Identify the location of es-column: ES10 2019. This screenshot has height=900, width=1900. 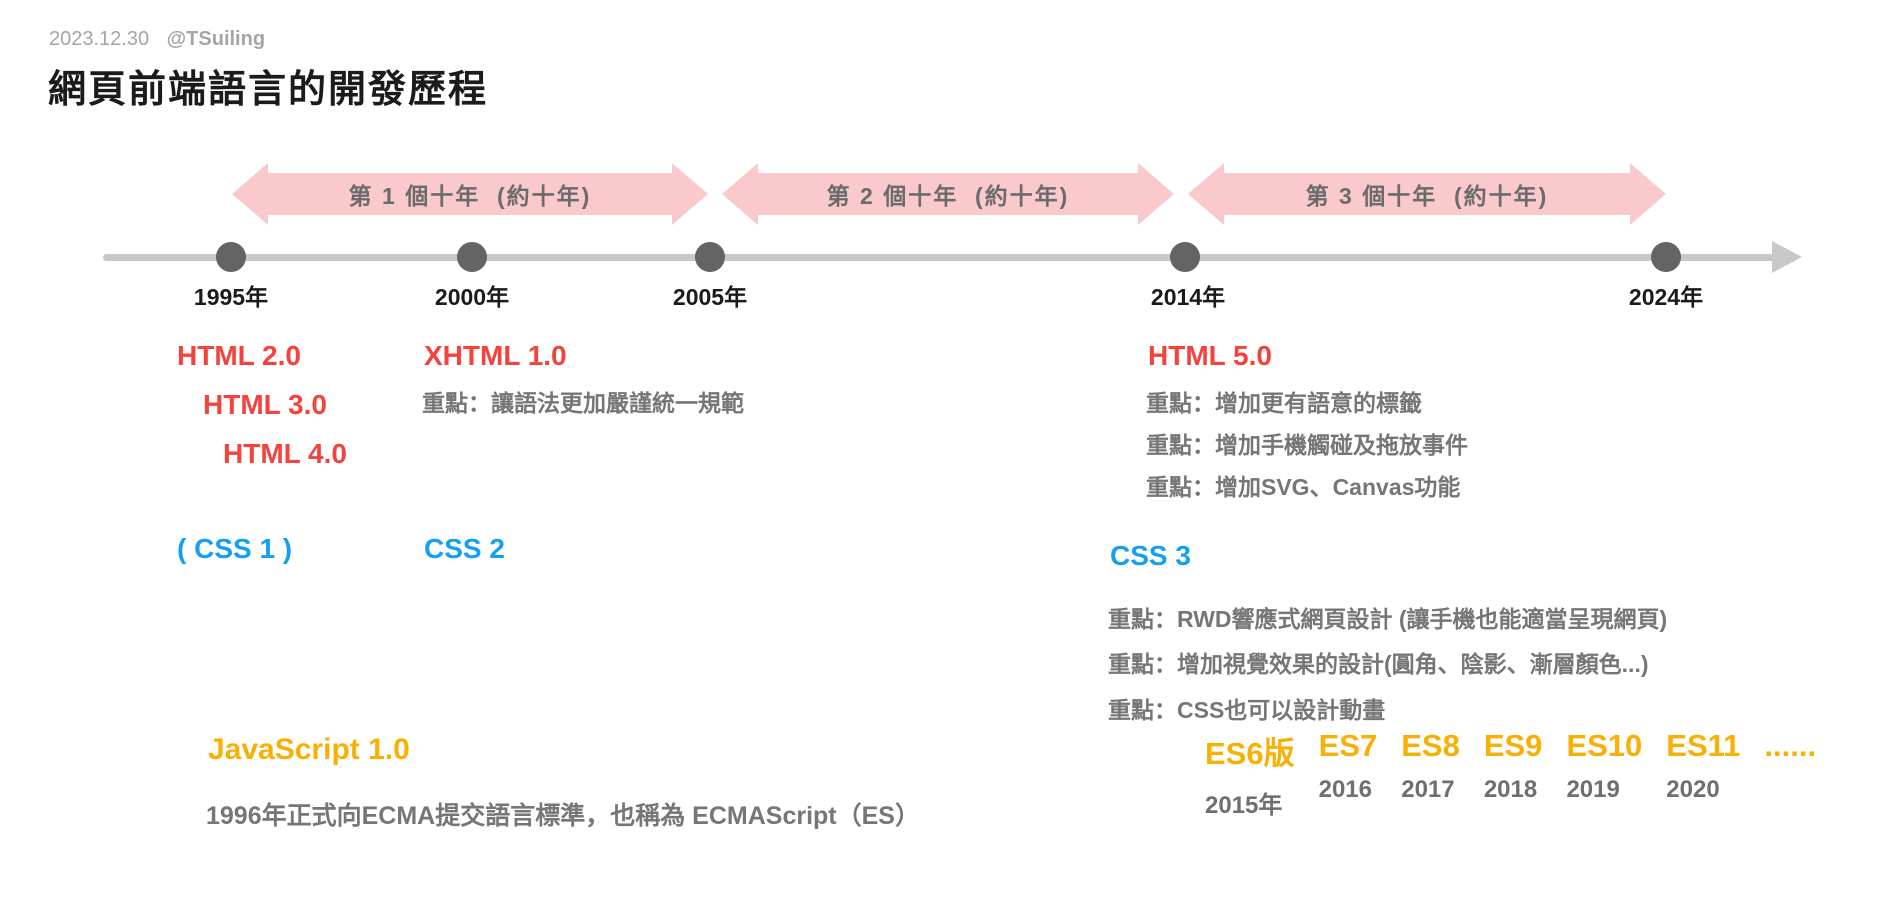
(1604, 774).